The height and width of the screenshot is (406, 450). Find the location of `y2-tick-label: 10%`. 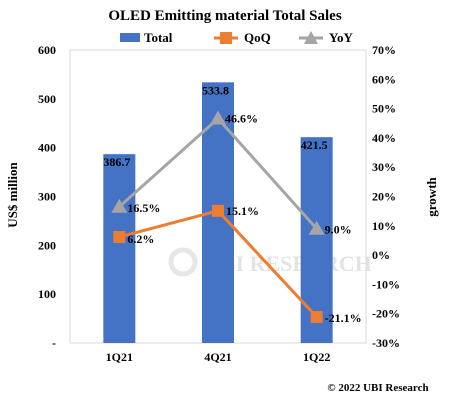

y2-tick-label: 10% is located at coordinates (384, 226).